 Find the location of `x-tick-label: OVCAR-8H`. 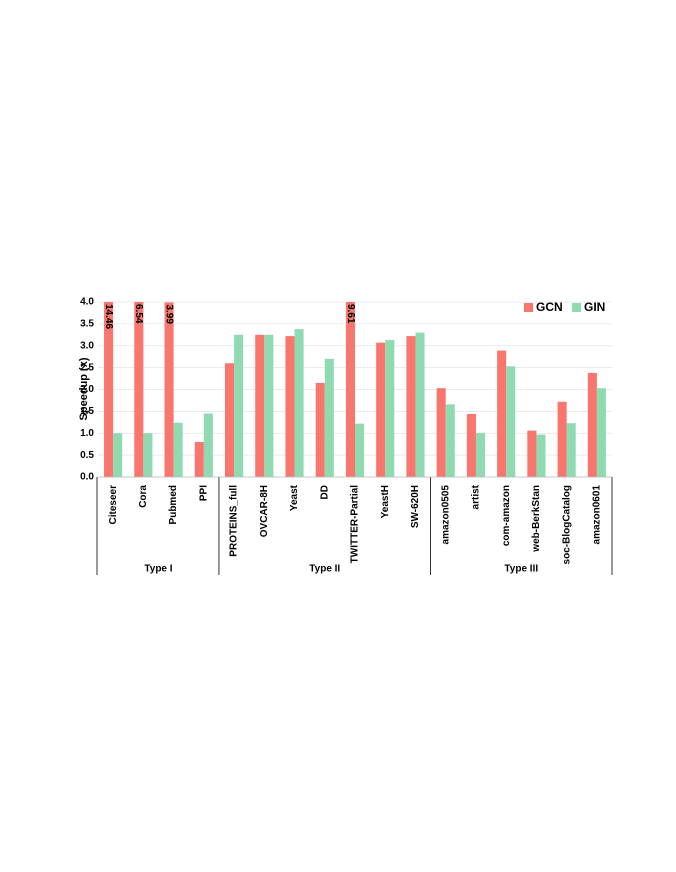

x-tick-label: OVCAR-8H is located at coordinates (264, 511).